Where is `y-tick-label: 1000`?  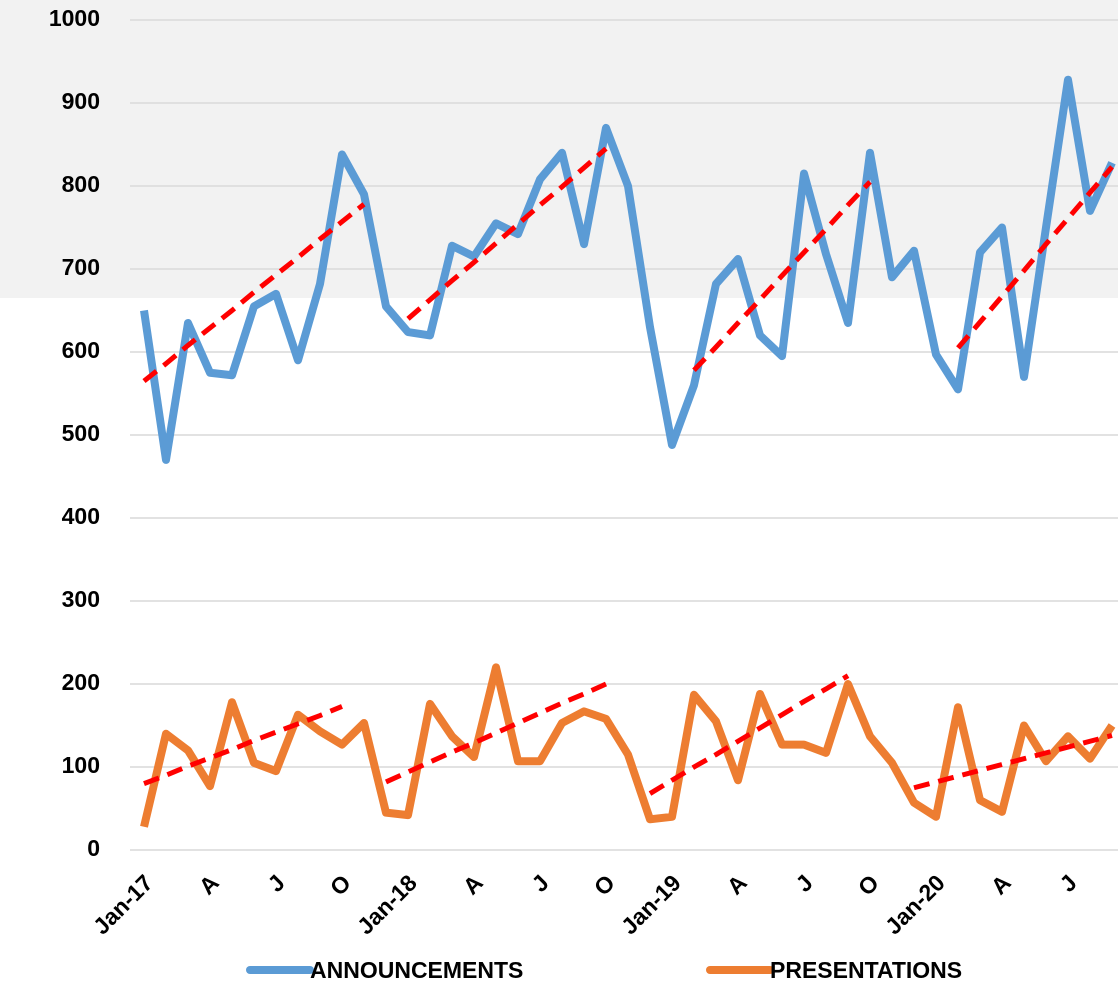 y-tick-label: 1000 is located at coordinates (74, 18).